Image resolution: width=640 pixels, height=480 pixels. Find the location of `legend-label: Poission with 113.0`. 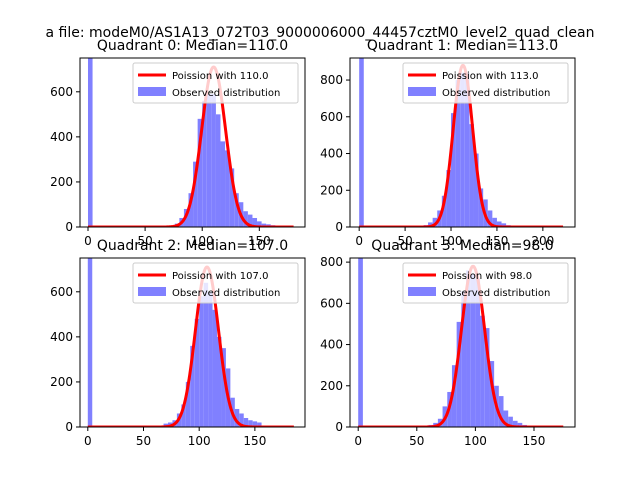

legend-label: Poission with 113.0 is located at coordinates (490, 76).